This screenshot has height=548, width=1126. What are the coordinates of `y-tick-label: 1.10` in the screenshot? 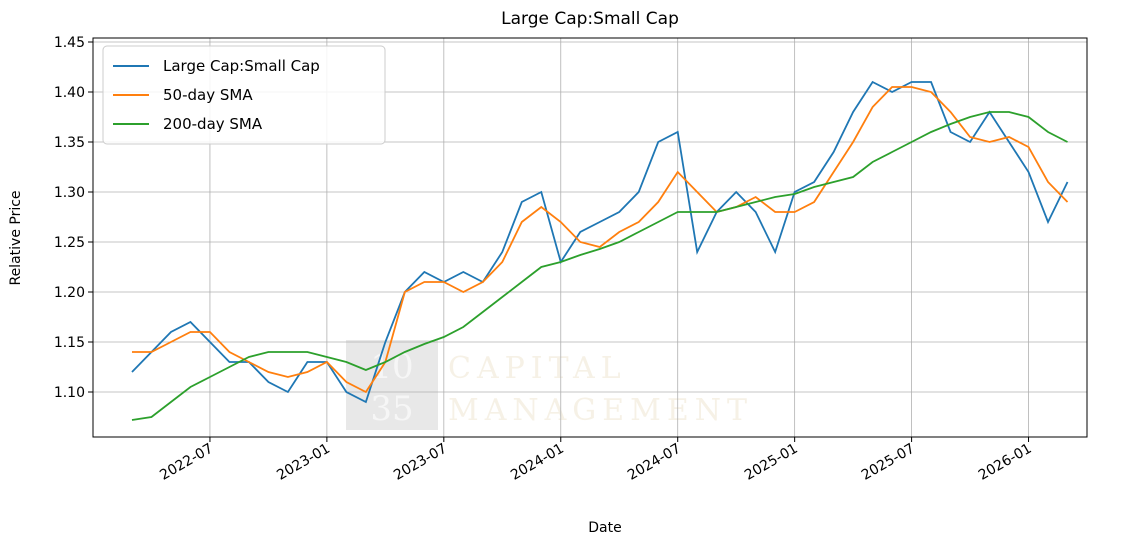 It's located at (69, 393).